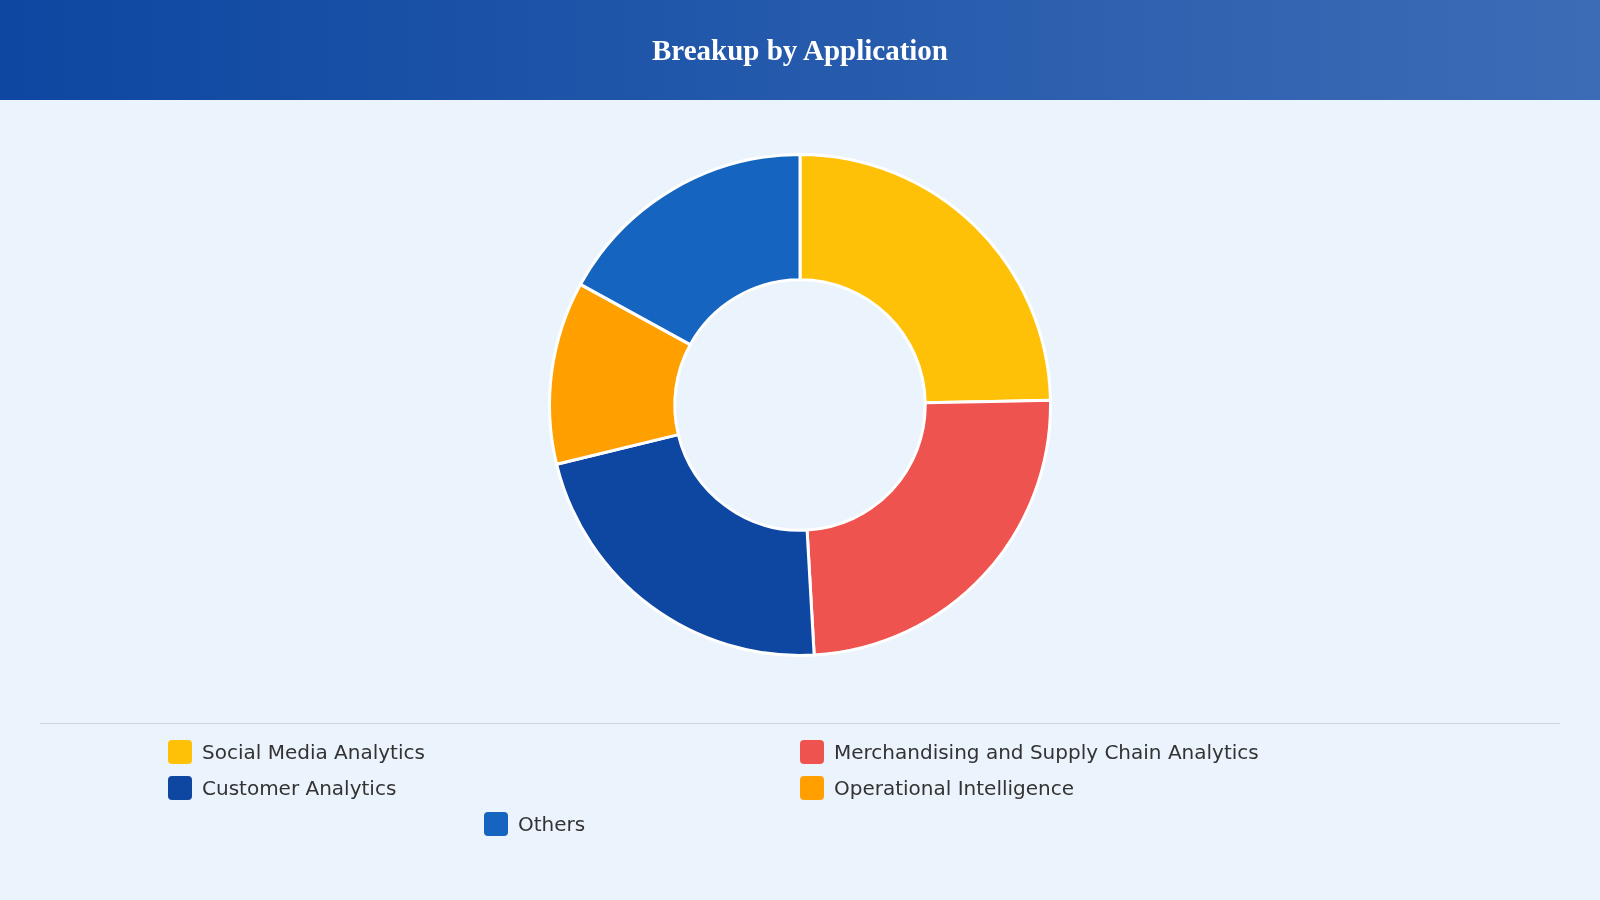 The image size is (1600, 900). What do you see at coordinates (1046, 752) in the screenshot?
I see `legend-label: Merchandising and Supply Chain Analytics` at bounding box center [1046, 752].